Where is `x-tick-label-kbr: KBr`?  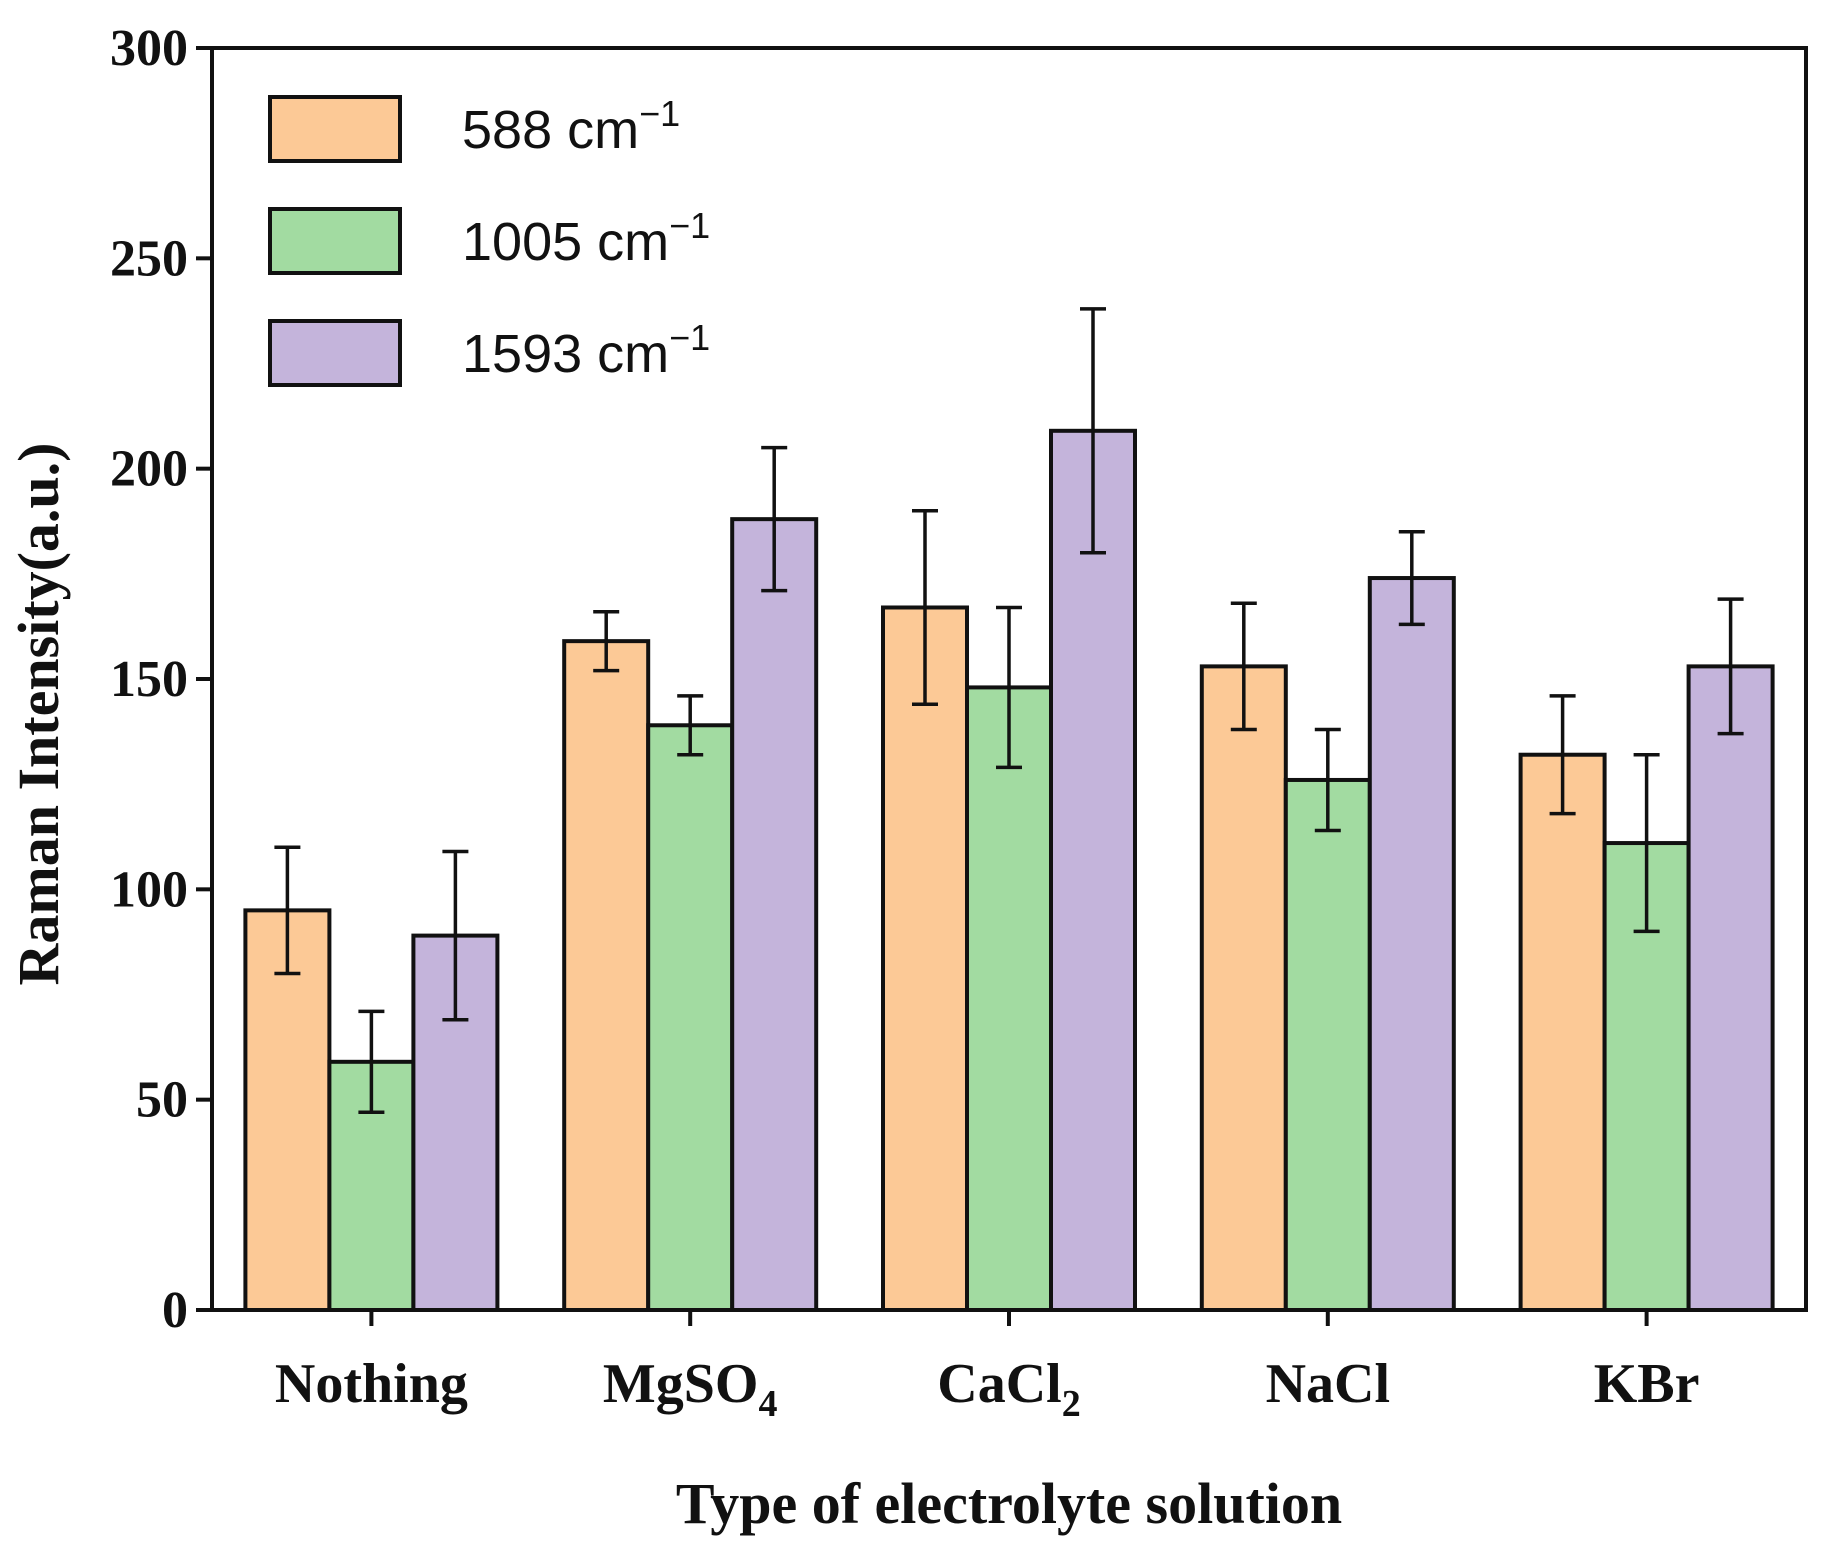
x-tick-label-kbr: KBr is located at coordinates (1647, 1384).